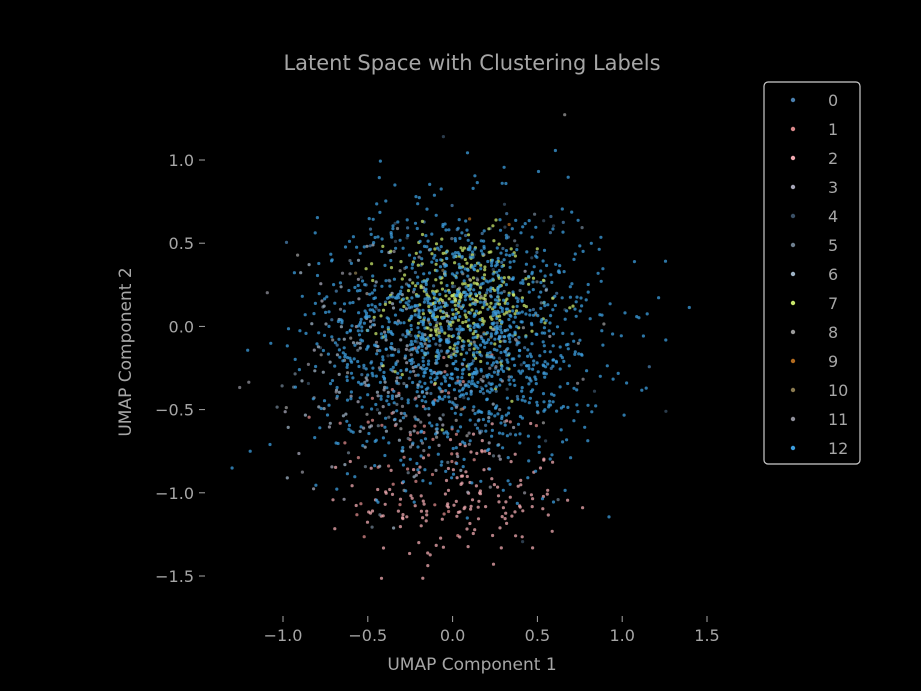 This screenshot has width=921, height=691. Describe the element at coordinates (833, 303) in the screenshot. I see `legend-label-7: 7` at that location.